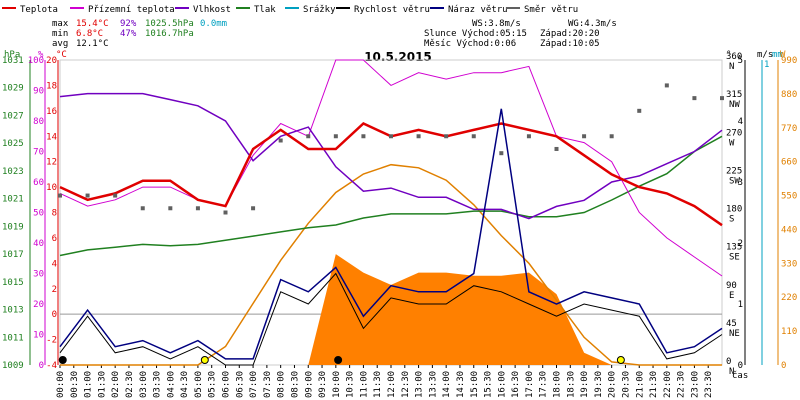 The image size is (800, 400). I want to click on deg-tick: 20, so click(51, 61).